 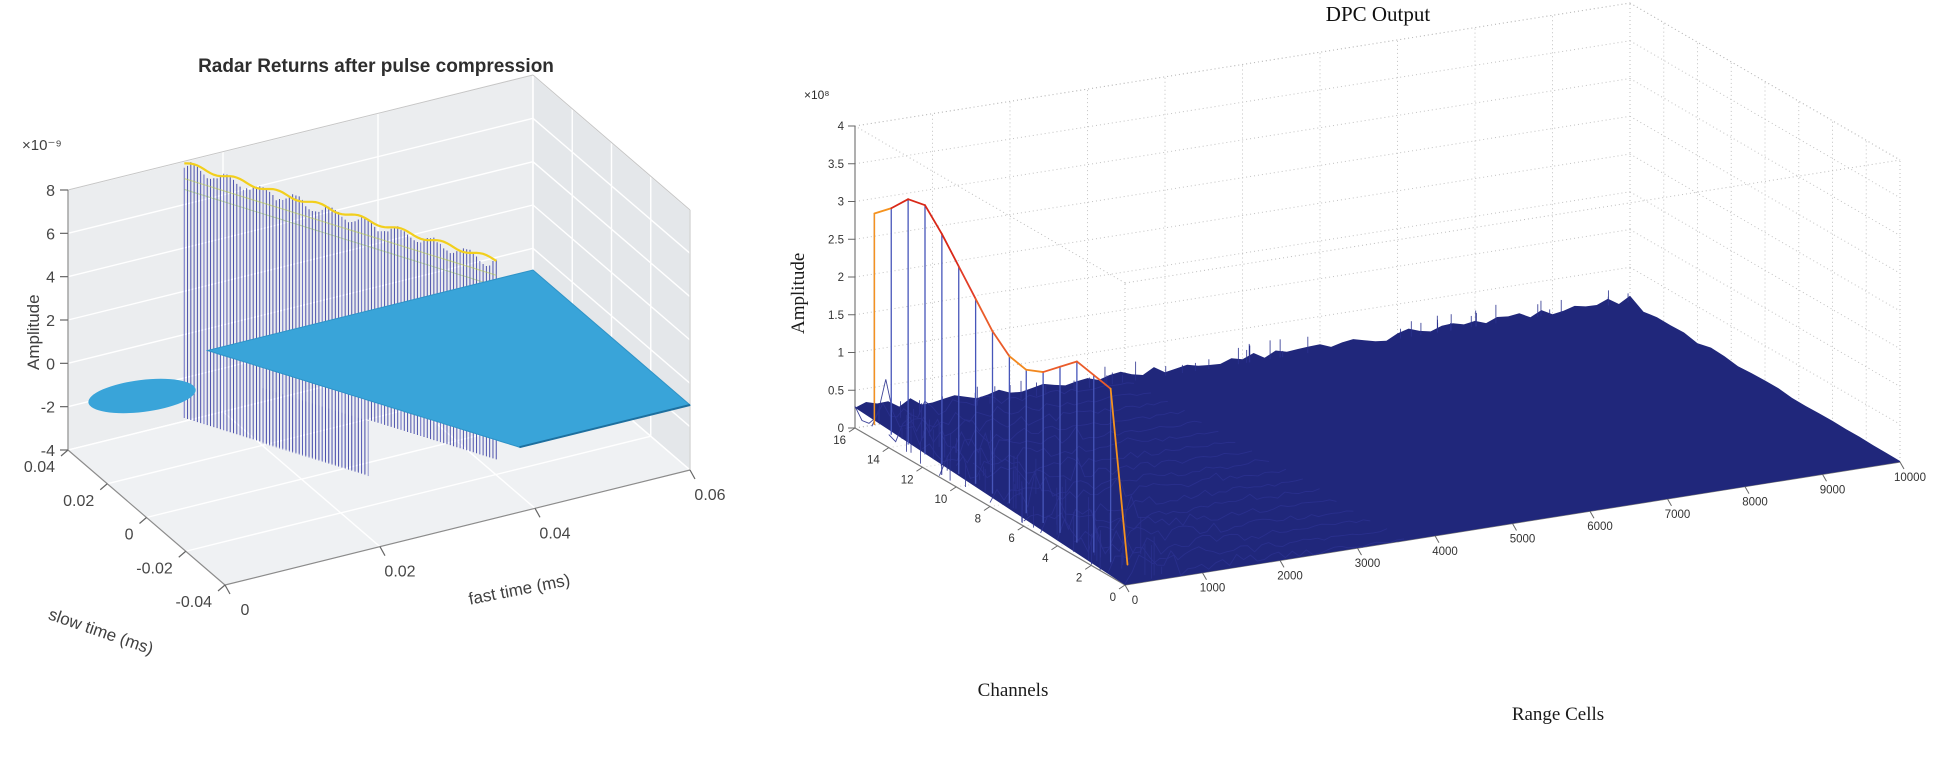 What do you see at coordinates (798, 293) in the screenshot?
I see `right-z-axis-label: Amplitude` at bounding box center [798, 293].